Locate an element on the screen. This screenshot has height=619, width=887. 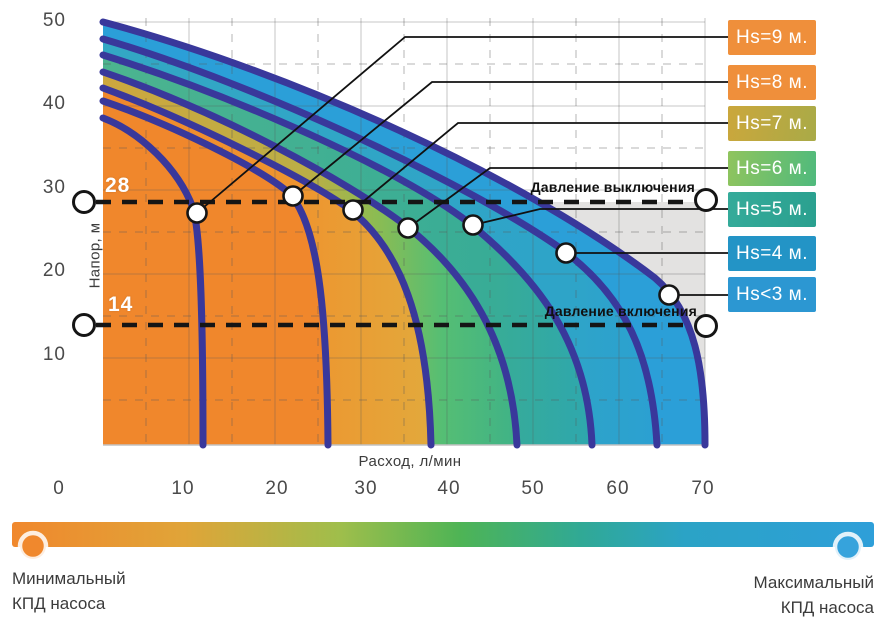
curve-label-hs5: Hs=5 м. is located at coordinates (772, 209).